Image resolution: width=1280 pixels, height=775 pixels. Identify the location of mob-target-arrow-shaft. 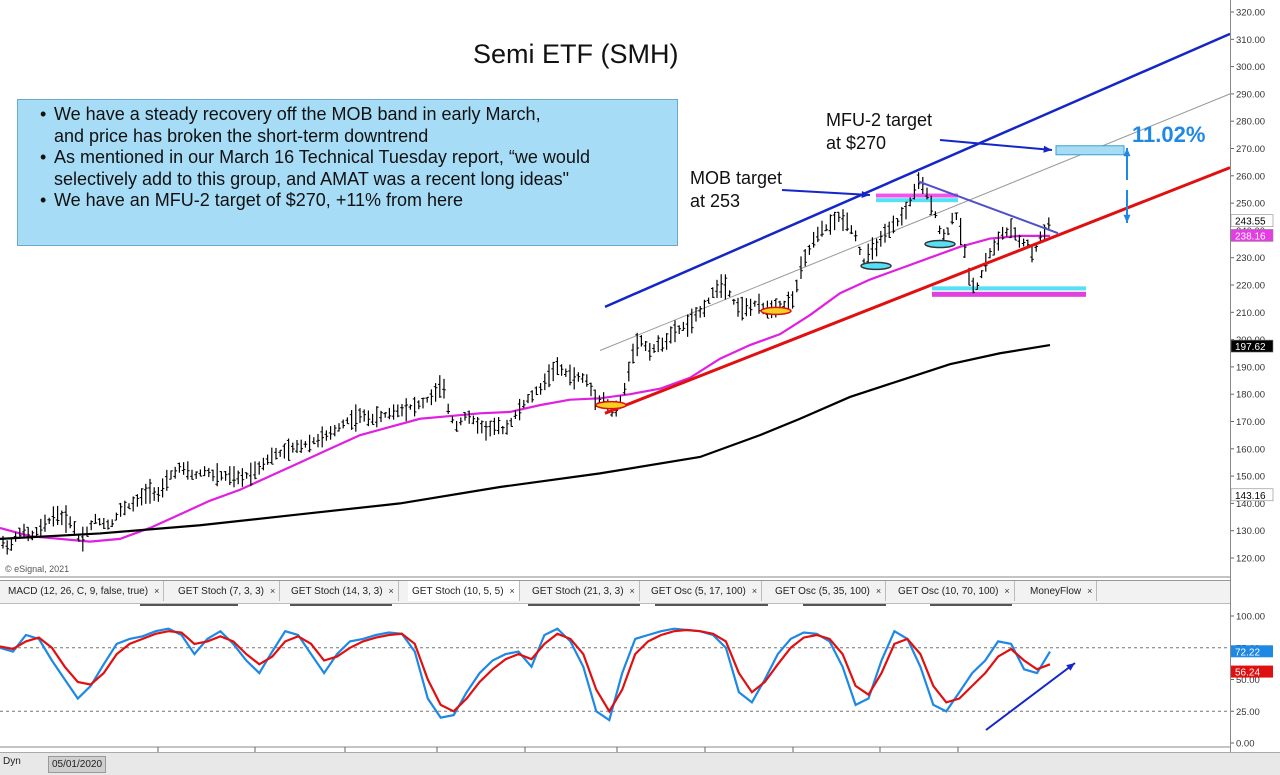
(826, 192).